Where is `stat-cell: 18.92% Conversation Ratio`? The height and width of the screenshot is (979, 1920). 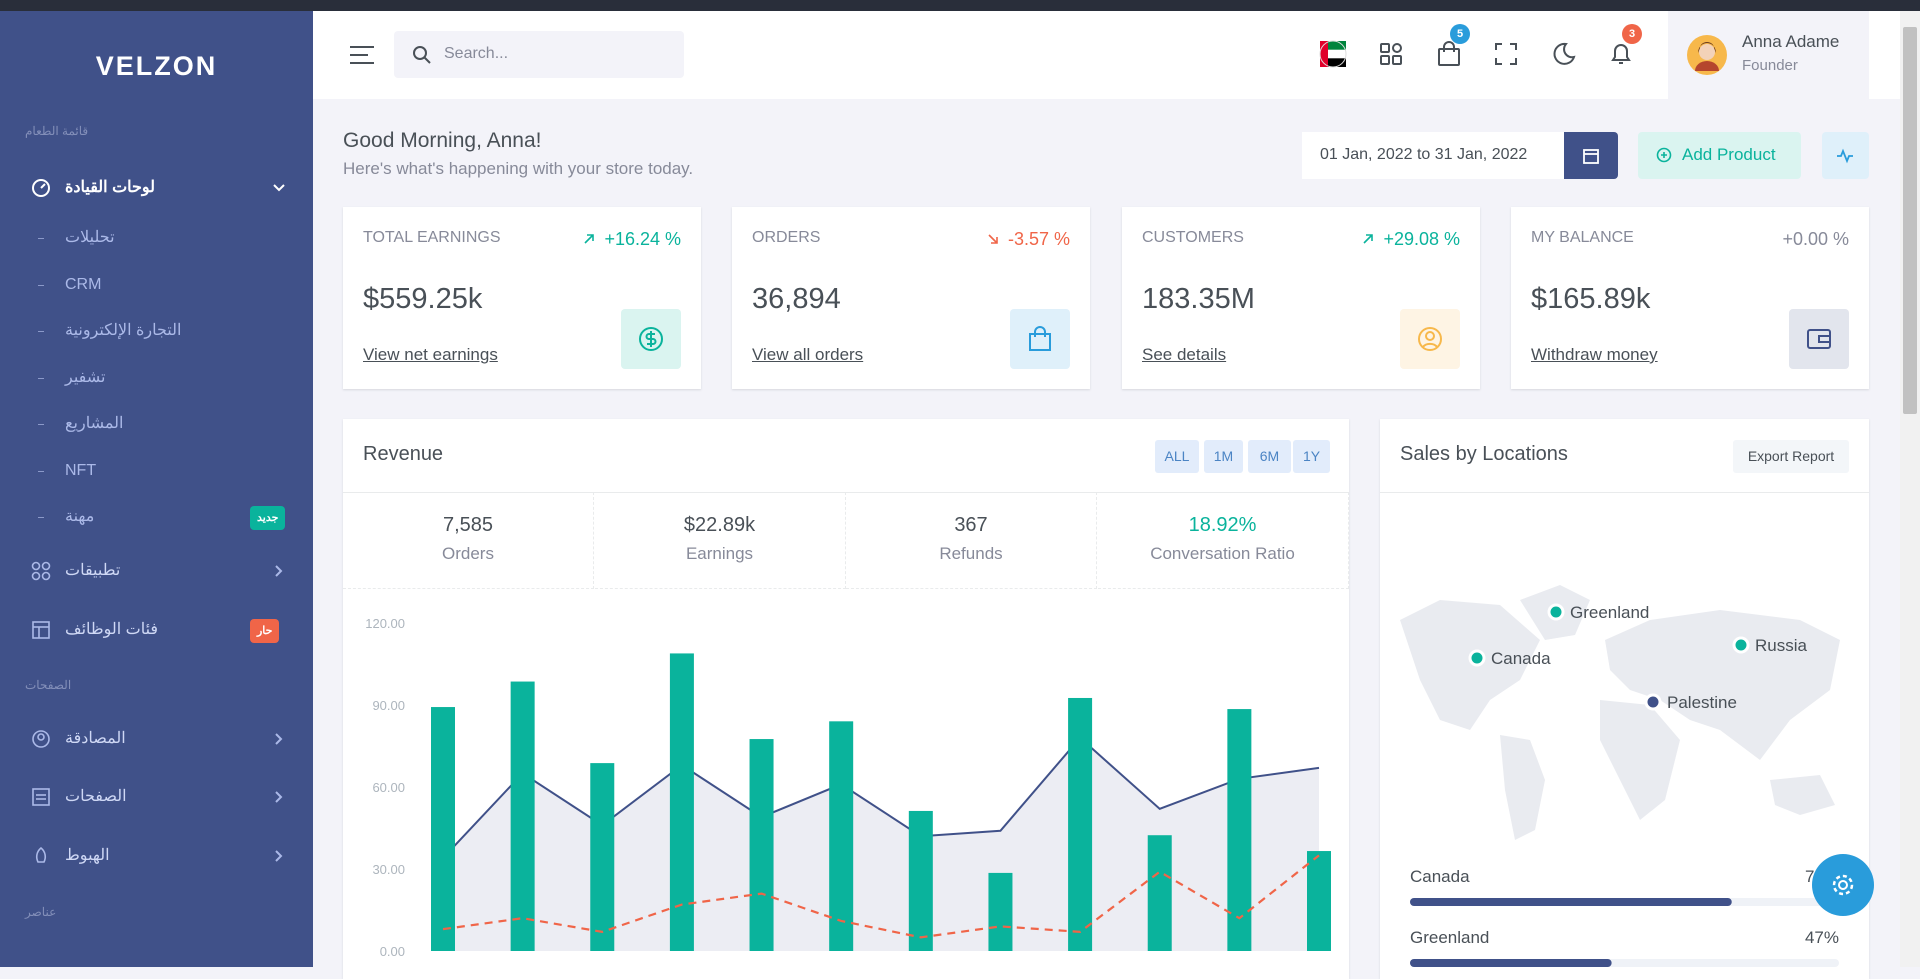
stat-cell: 18.92% Conversation Ratio is located at coordinates (1223, 540).